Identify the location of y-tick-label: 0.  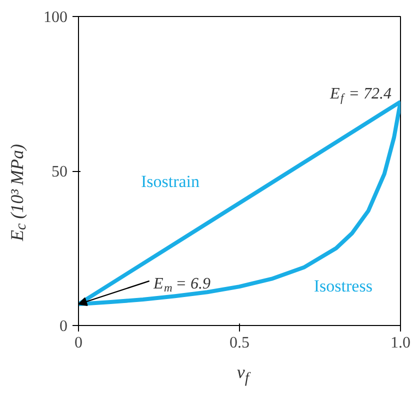
(64, 326).